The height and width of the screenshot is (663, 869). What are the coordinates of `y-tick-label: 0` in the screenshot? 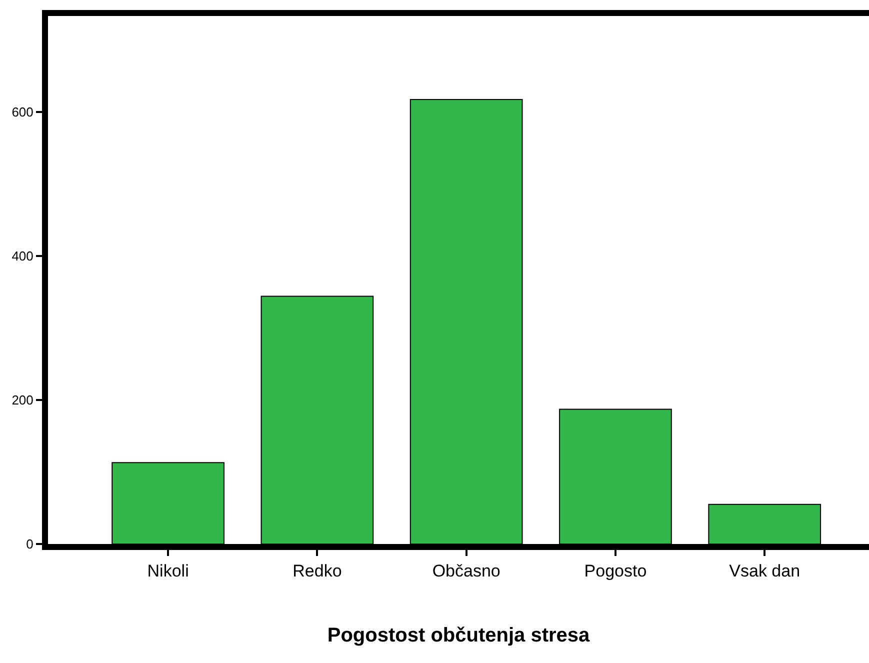 It's located at (30, 544).